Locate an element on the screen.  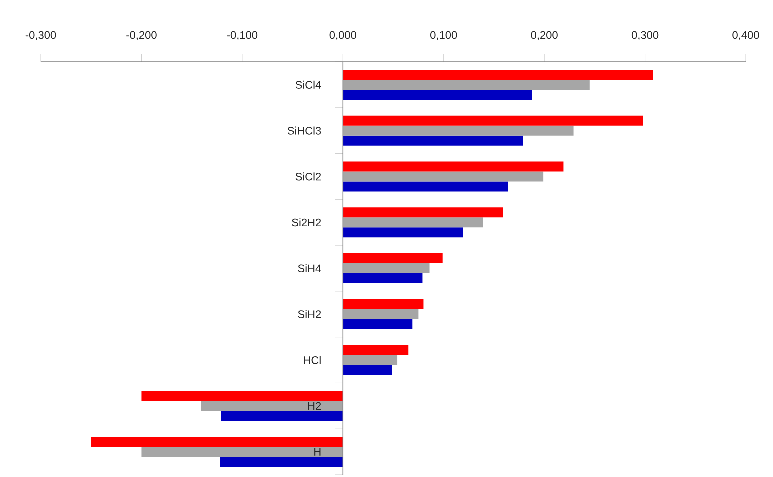
y-tick-label: SiCl2 is located at coordinates (309, 176).